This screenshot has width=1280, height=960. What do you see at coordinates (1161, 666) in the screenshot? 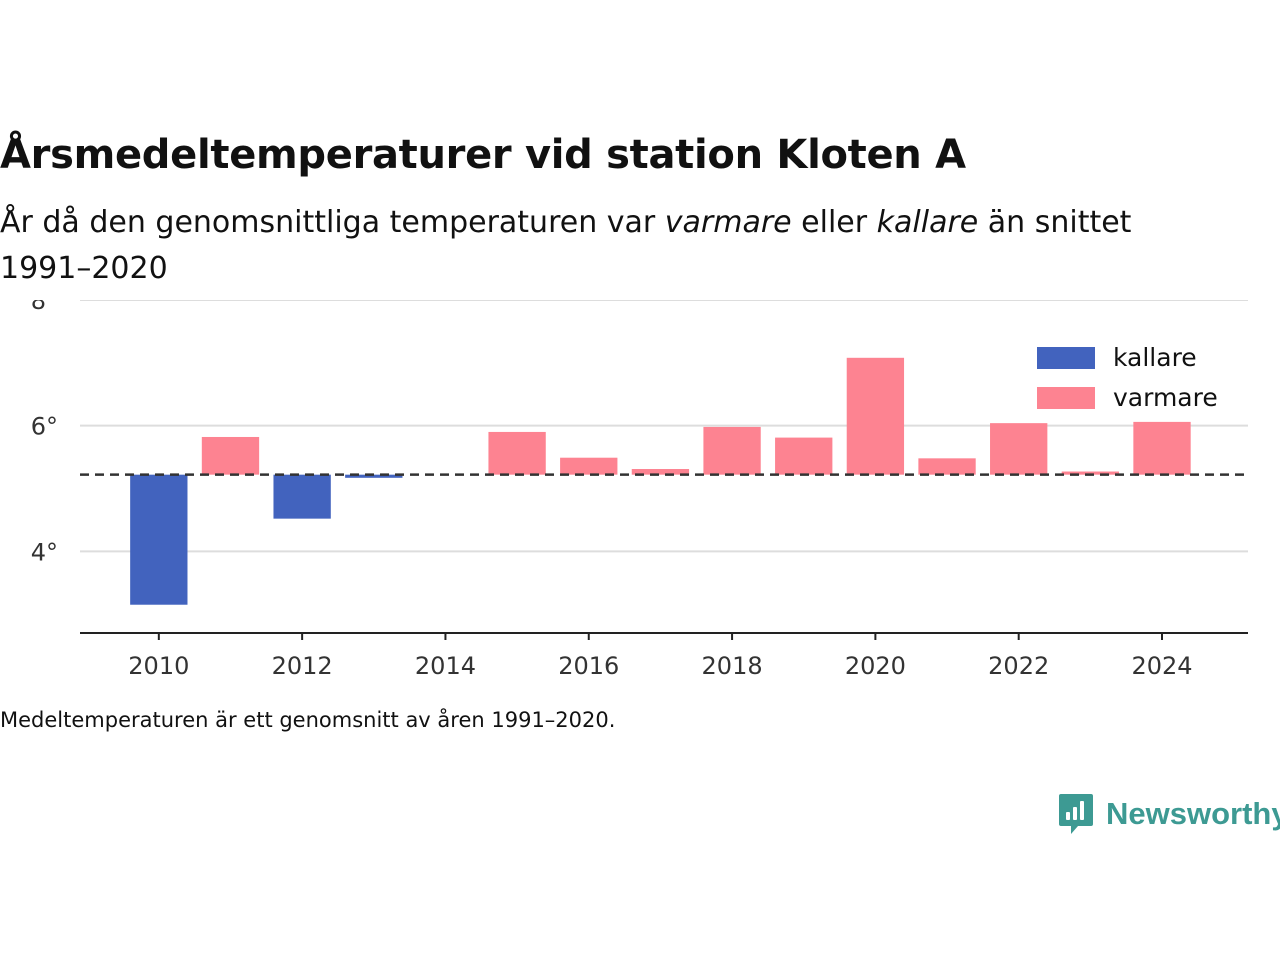
I see `x-tick-label-2024: 2024` at bounding box center [1161, 666].